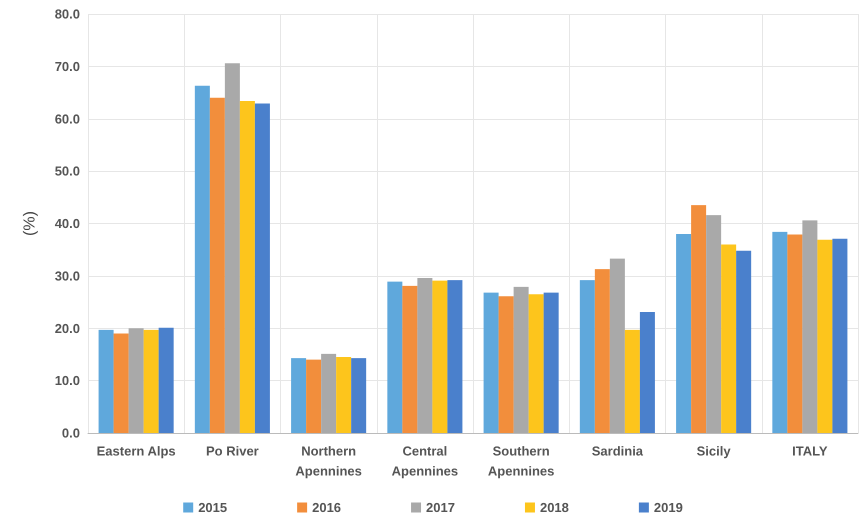 This screenshot has height=521, width=866. Describe the element at coordinates (521, 461) in the screenshot. I see `x-tick-label: Southern Apennines` at that location.